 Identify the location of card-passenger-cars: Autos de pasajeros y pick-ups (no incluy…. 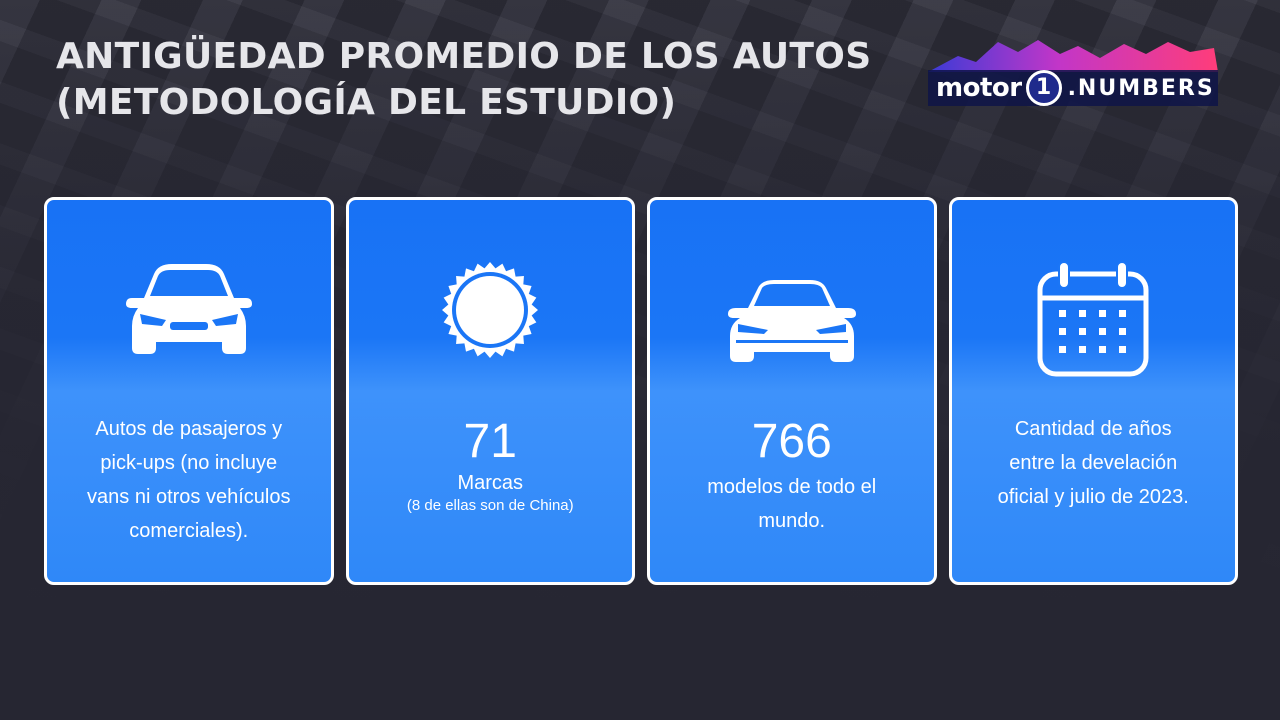
(189, 391).